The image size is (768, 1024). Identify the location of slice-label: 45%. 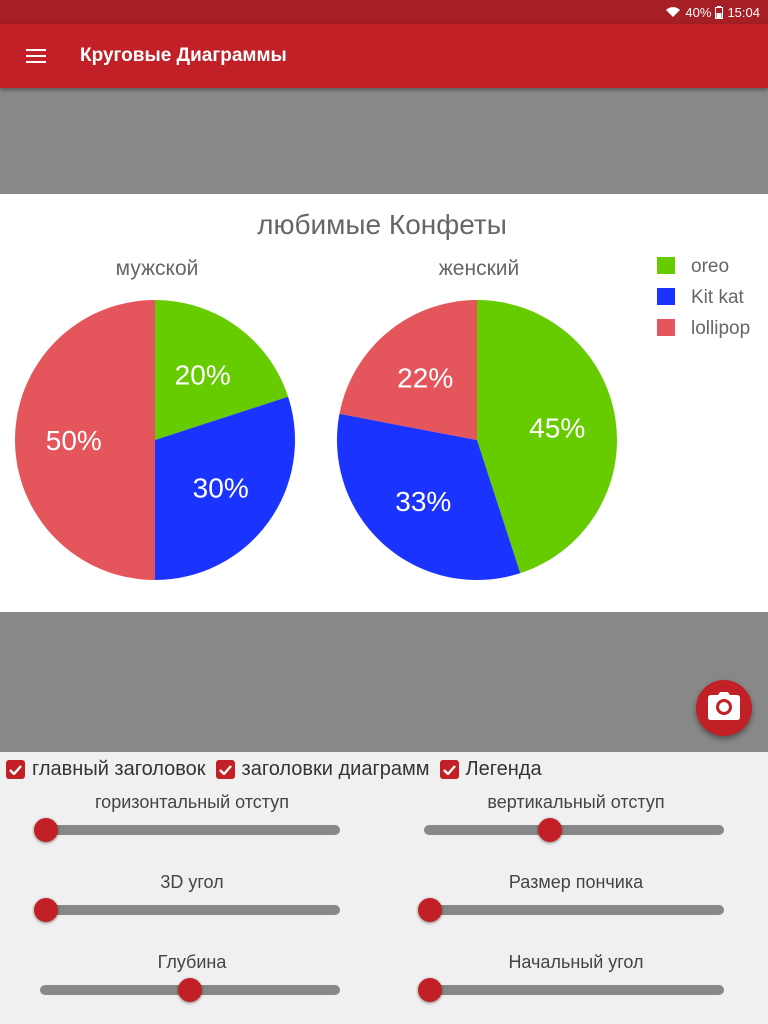
(557, 427).